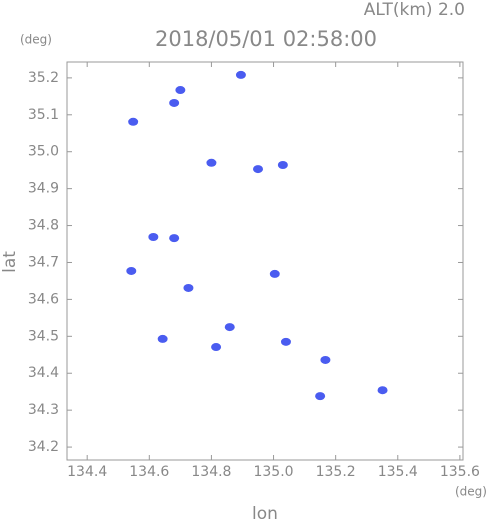 This screenshot has height=525, width=491. What do you see at coordinates (149, 472) in the screenshot?
I see `x-tick-label: 134.6` at bounding box center [149, 472].